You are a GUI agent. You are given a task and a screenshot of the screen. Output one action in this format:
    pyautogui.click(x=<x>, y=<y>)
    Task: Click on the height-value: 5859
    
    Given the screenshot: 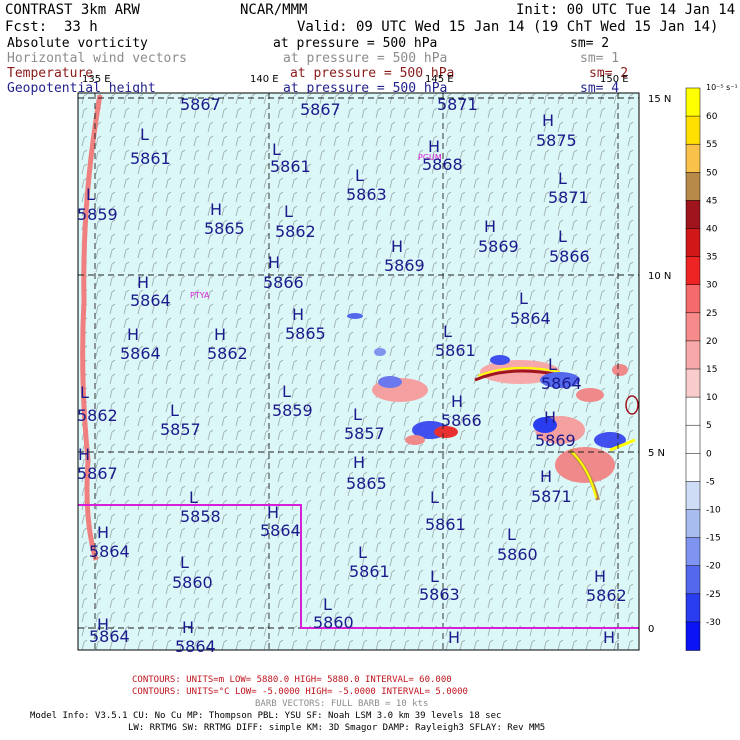 What is the action you would take?
    pyautogui.click(x=292, y=410)
    